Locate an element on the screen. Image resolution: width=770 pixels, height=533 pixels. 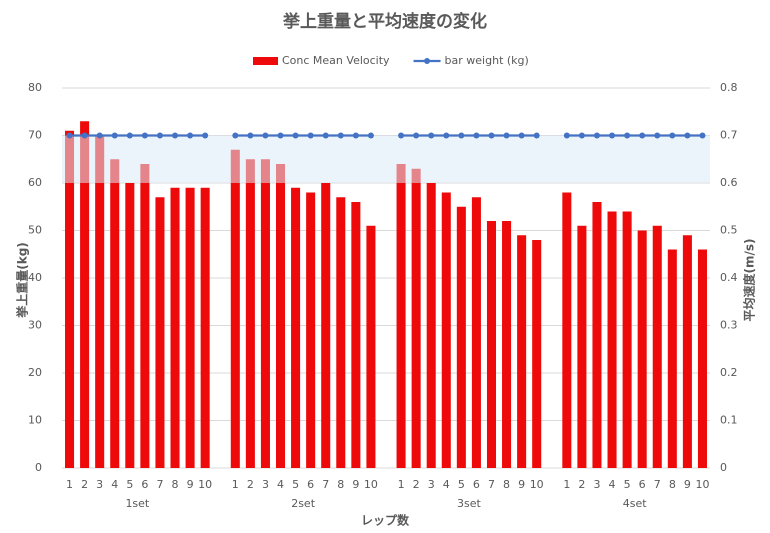
x-tick-label: 7 is located at coordinates (491, 484).